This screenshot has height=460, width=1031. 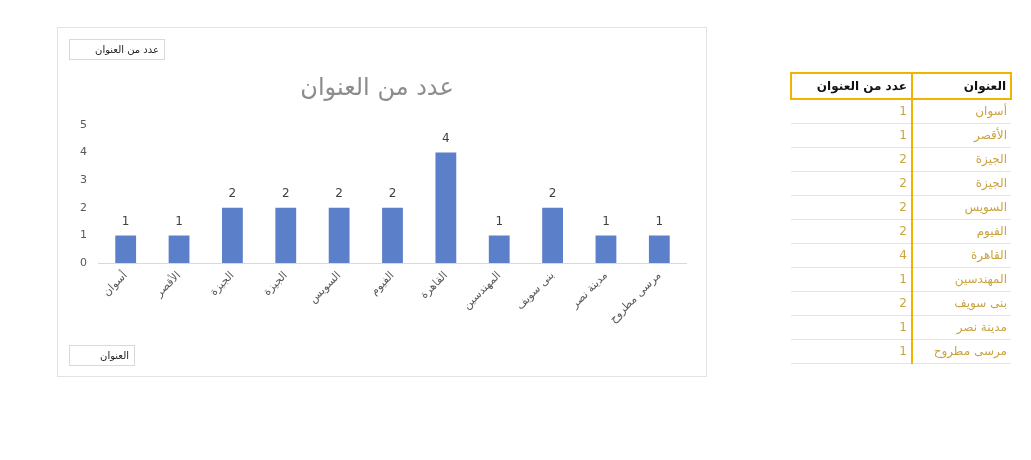 I want to click on x-tick-label: السويس, so click(x=325, y=287).